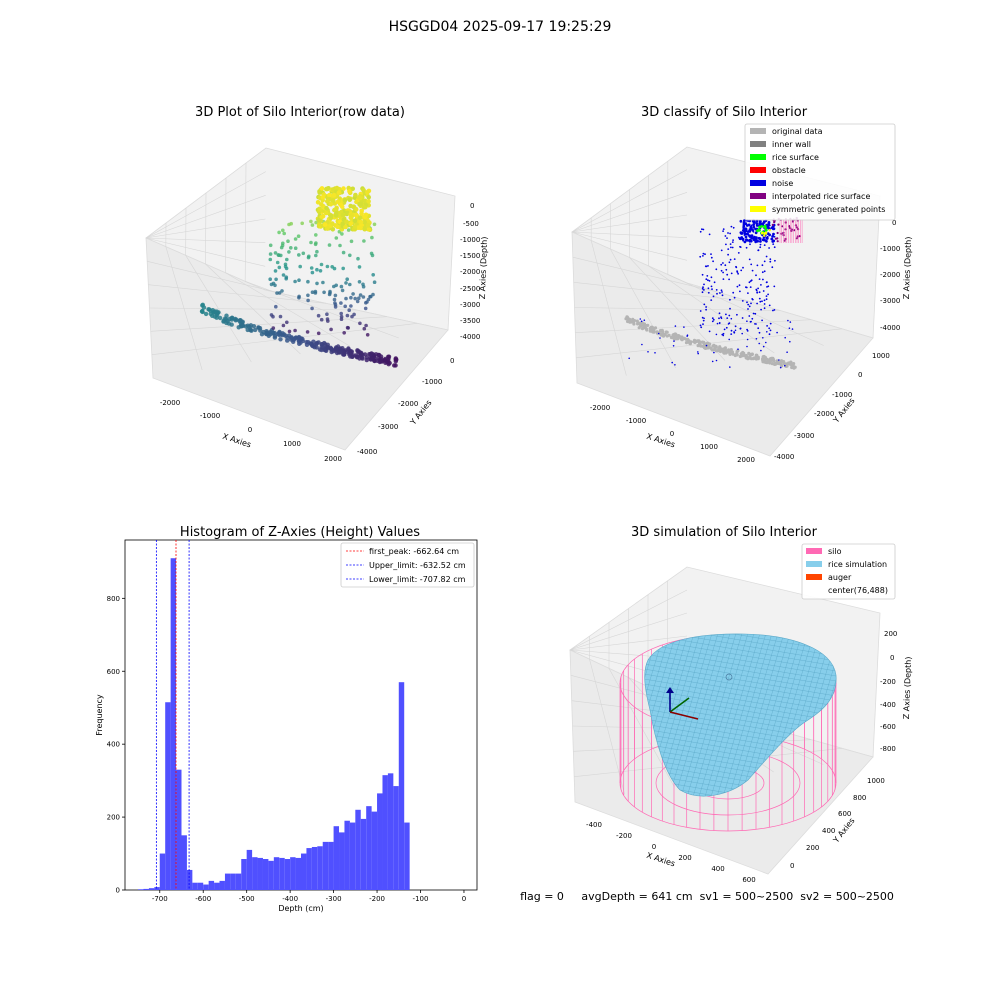  I want to click on raw-3d-ztick: 0, so click(472, 206).